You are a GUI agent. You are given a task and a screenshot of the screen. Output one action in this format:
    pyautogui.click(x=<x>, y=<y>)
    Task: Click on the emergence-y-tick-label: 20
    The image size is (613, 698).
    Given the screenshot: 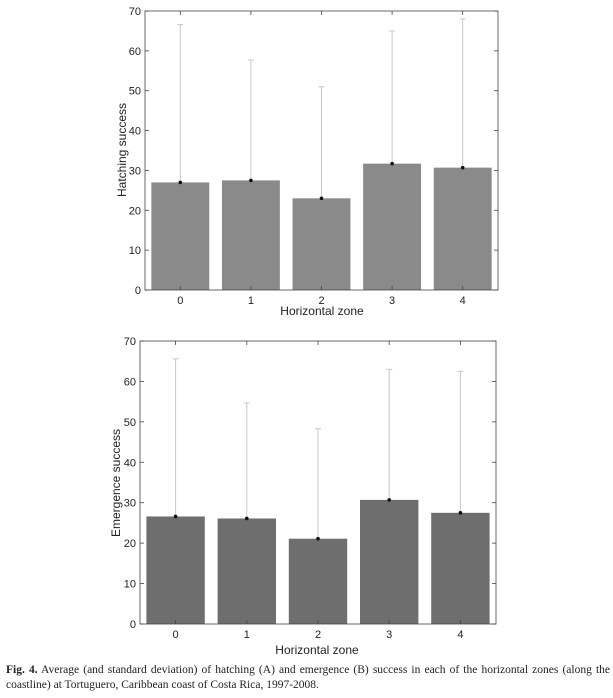 What is the action you would take?
    pyautogui.click(x=130, y=544)
    